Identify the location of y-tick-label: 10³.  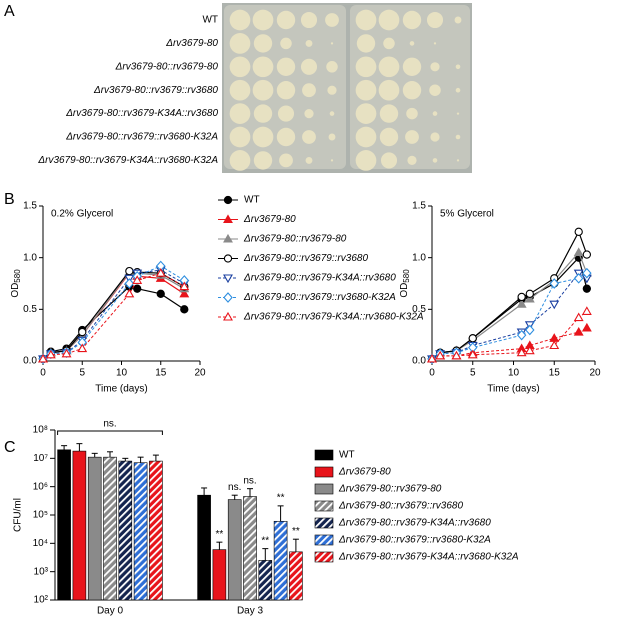
(41, 571).